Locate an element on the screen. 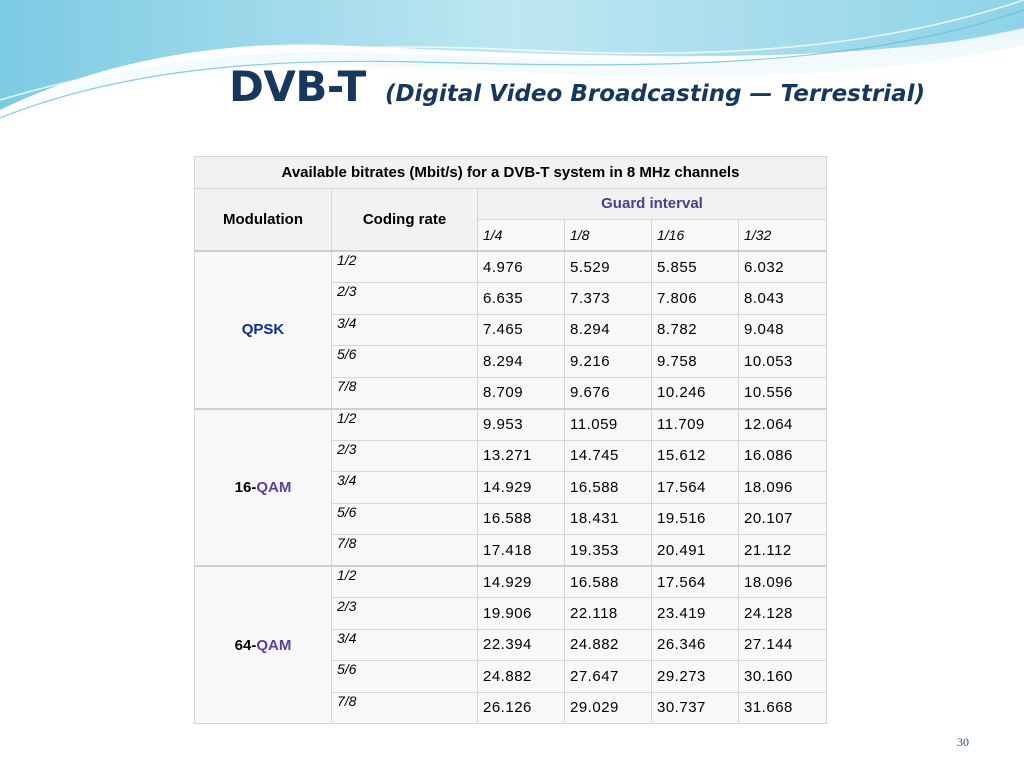 Image resolution: width=1024 pixels, height=768 pixels. bitrate-cell: 30.737 is located at coordinates (695, 707).